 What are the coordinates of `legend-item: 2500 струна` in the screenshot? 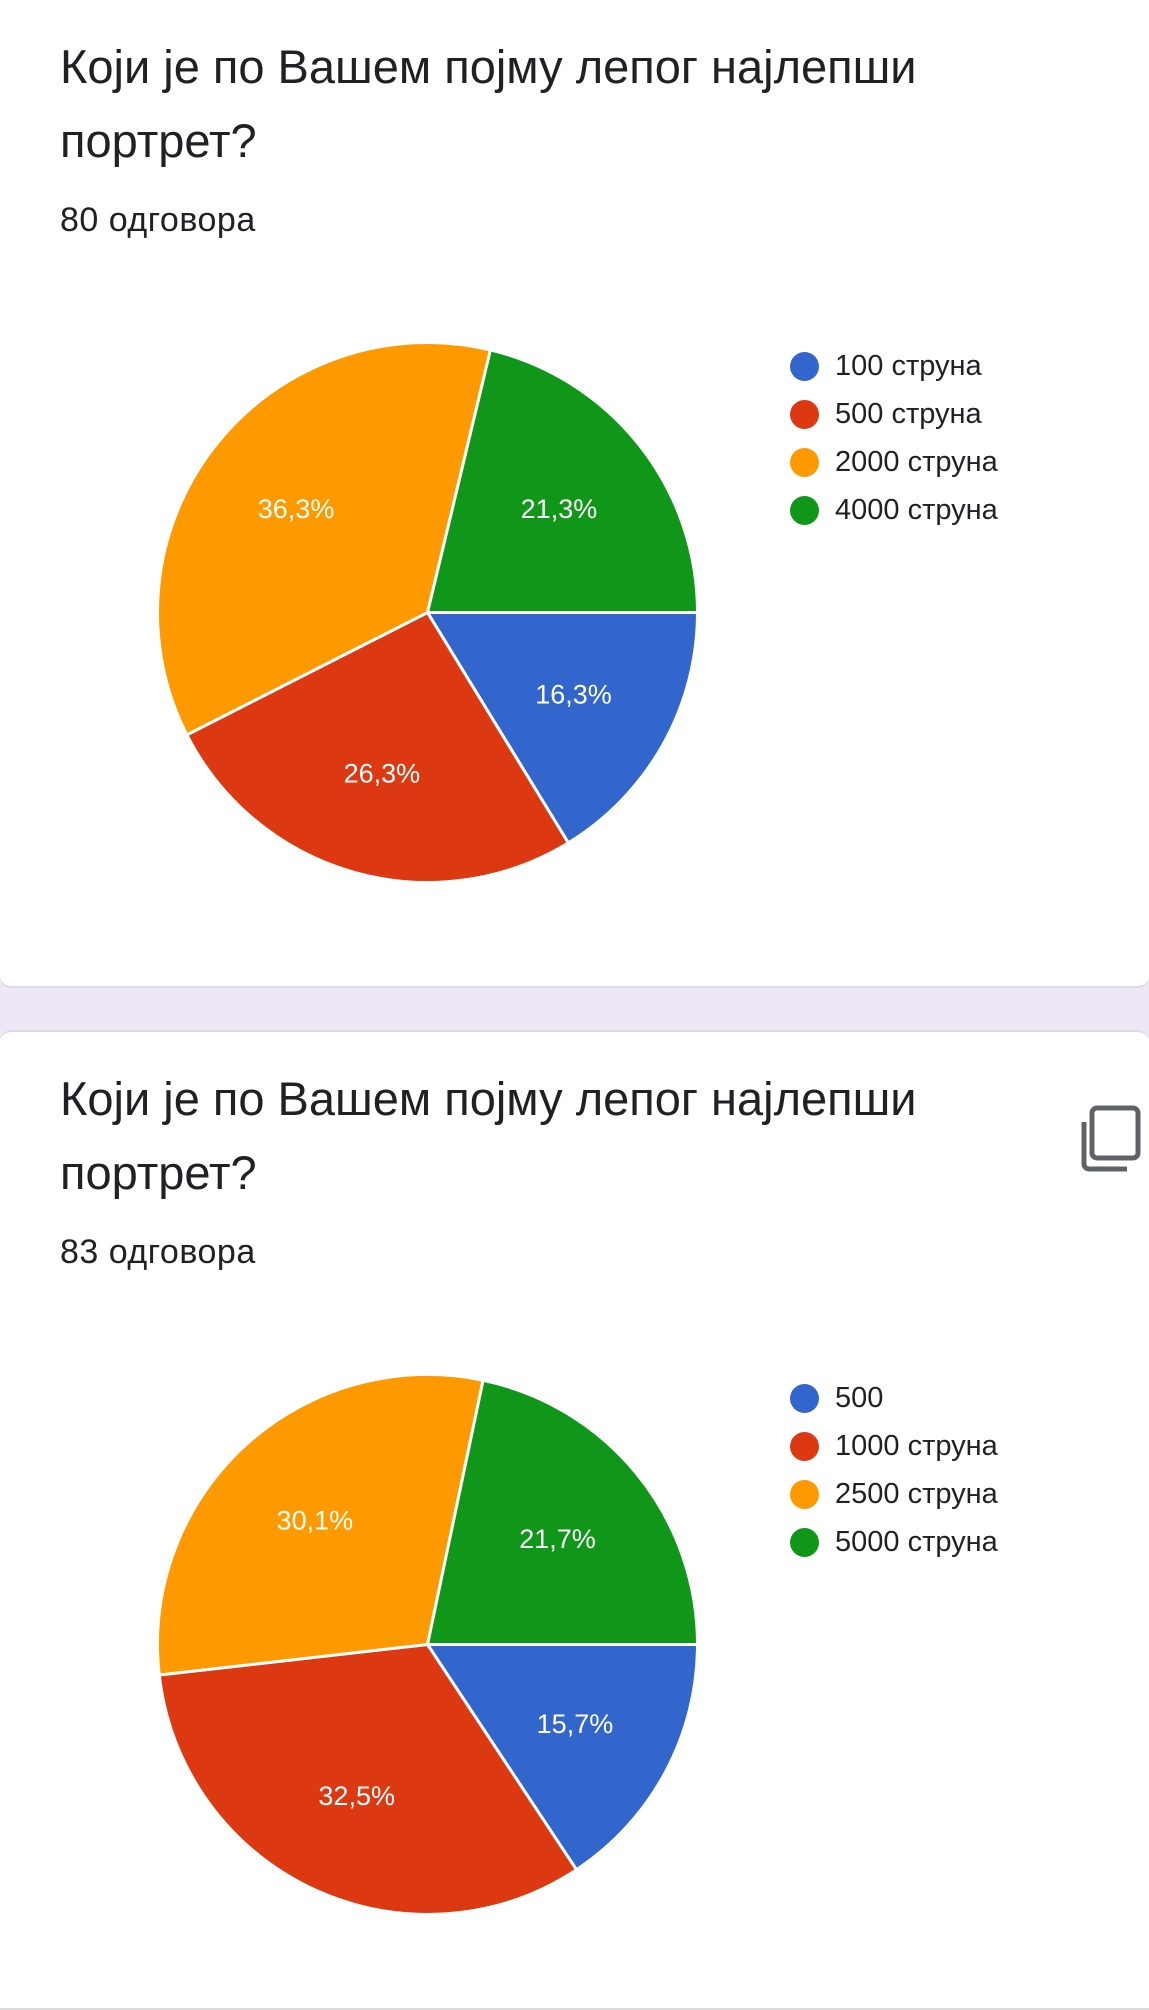 It's located at (960, 1494).